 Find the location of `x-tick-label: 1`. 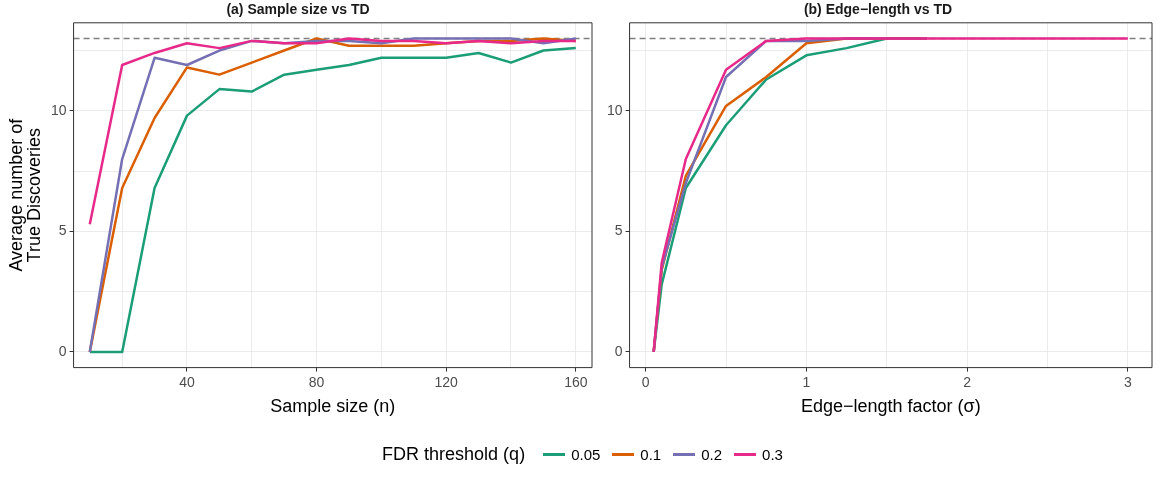

x-tick-label: 1 is located at coordinates (806, 381).